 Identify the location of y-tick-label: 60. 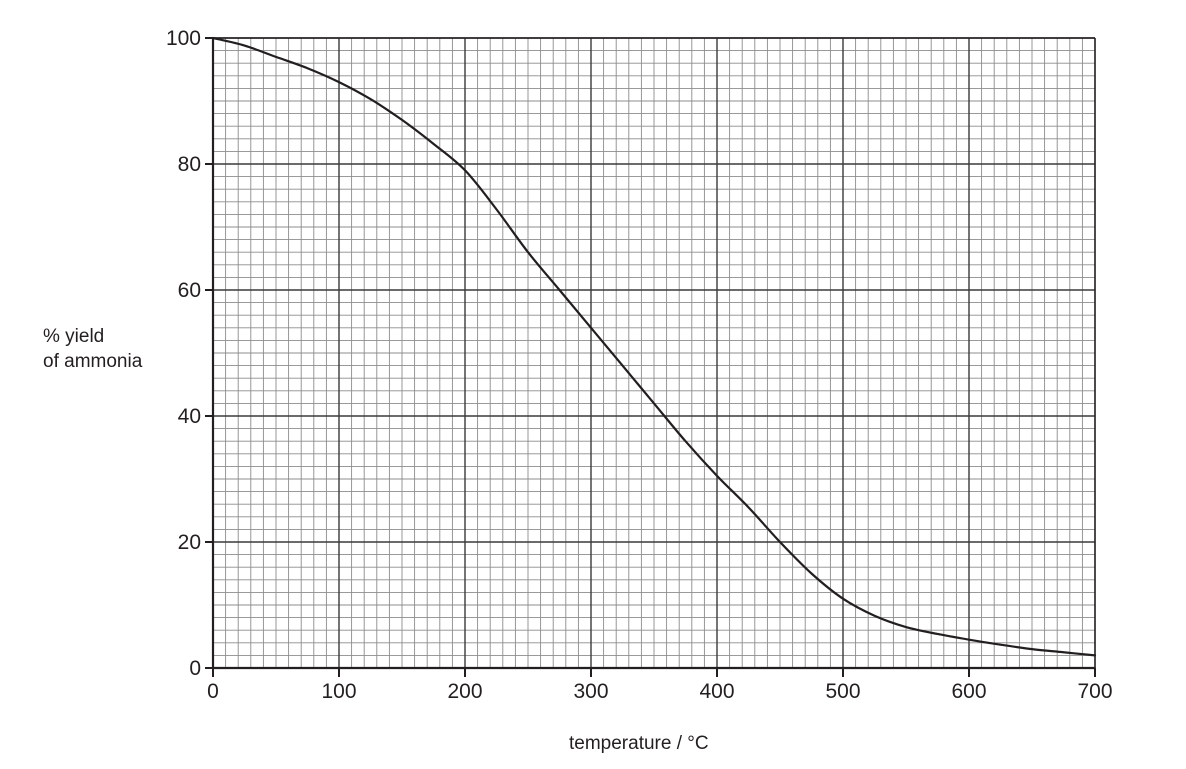
(189, 290).